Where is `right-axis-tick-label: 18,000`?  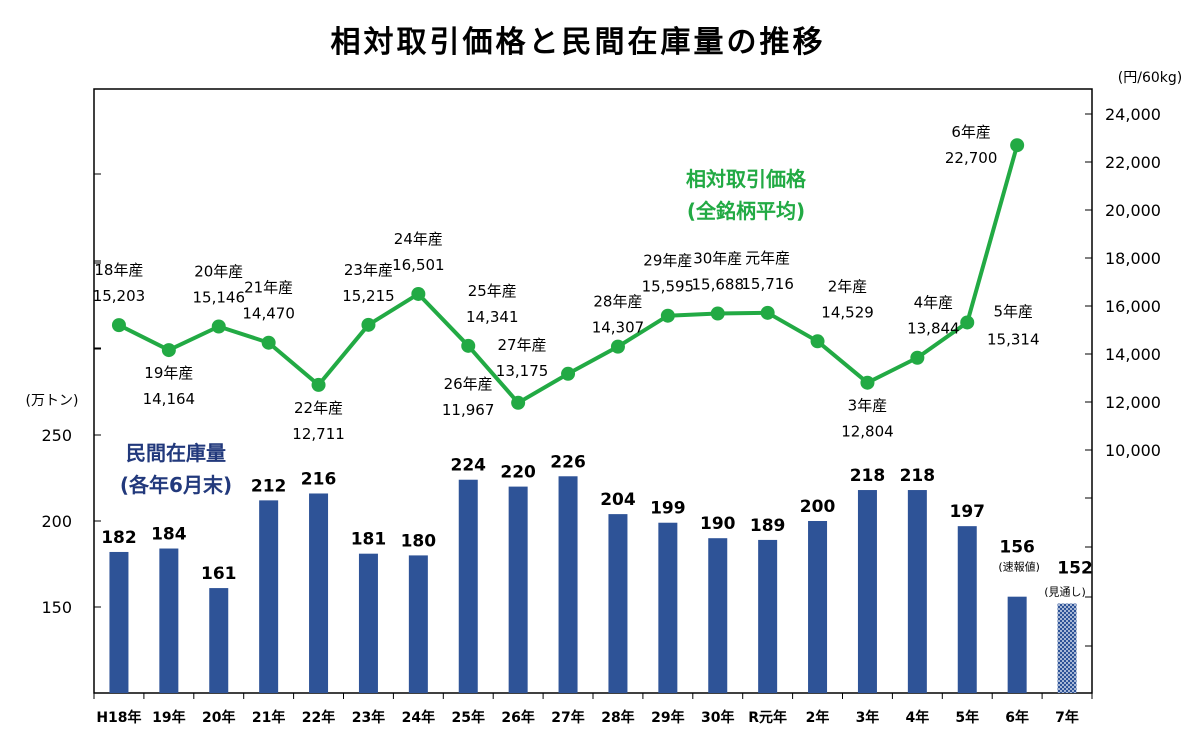 right-axis-tick-label: 18,000 is located at coordinates (1133, 258).